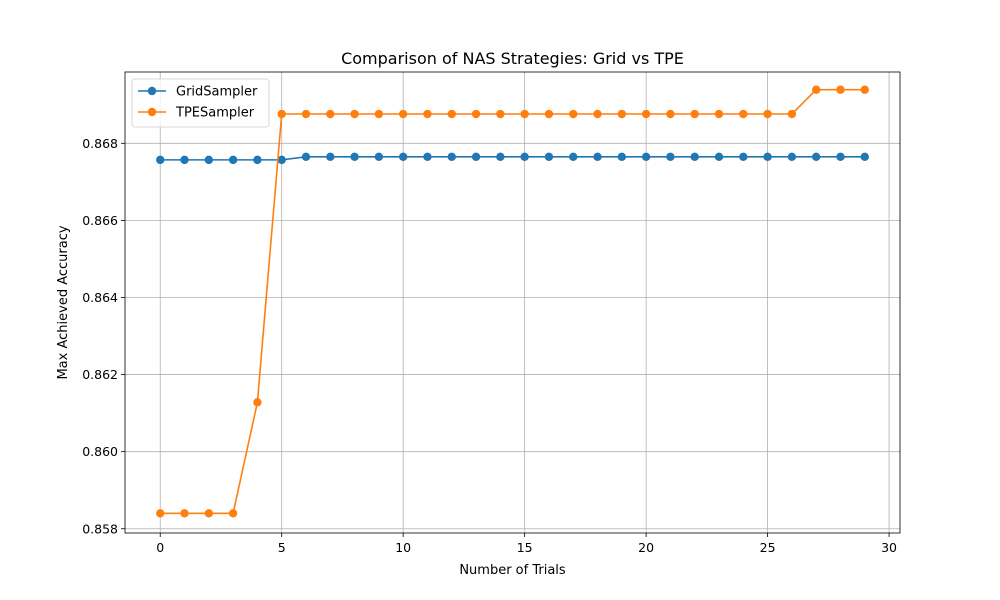 This screenshot has height=600, width=1000. Describe the element at coordinates (403, 547) in the screenshot. I see `x-tick-label: 10` at that location.